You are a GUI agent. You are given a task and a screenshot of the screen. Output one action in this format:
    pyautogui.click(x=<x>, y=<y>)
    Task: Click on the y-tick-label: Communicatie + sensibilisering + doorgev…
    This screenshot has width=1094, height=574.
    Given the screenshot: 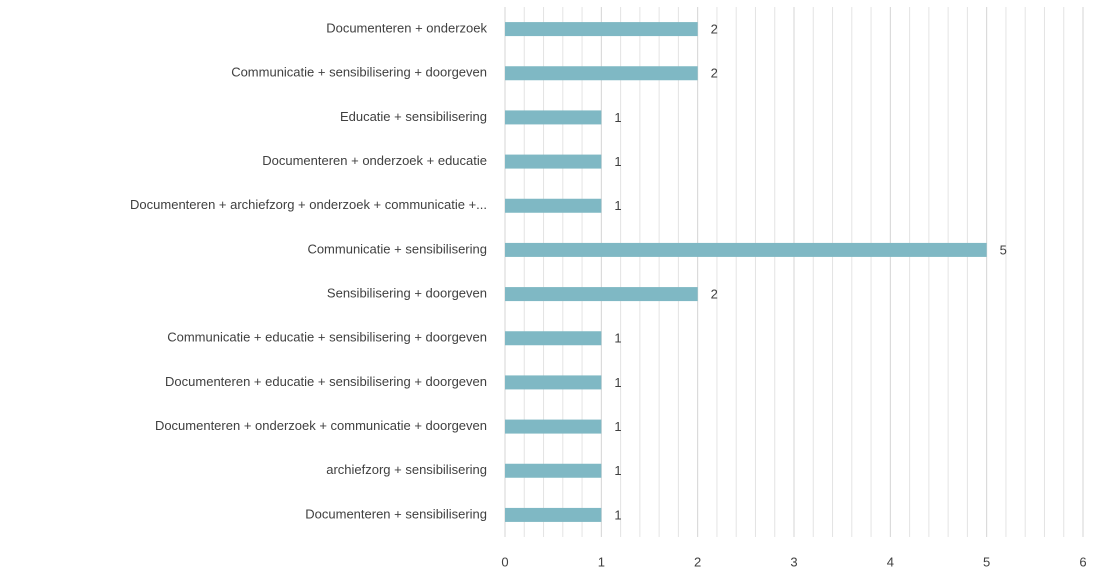 What is the action you would take?
    pyautogui.click(x=359, y=72)
    